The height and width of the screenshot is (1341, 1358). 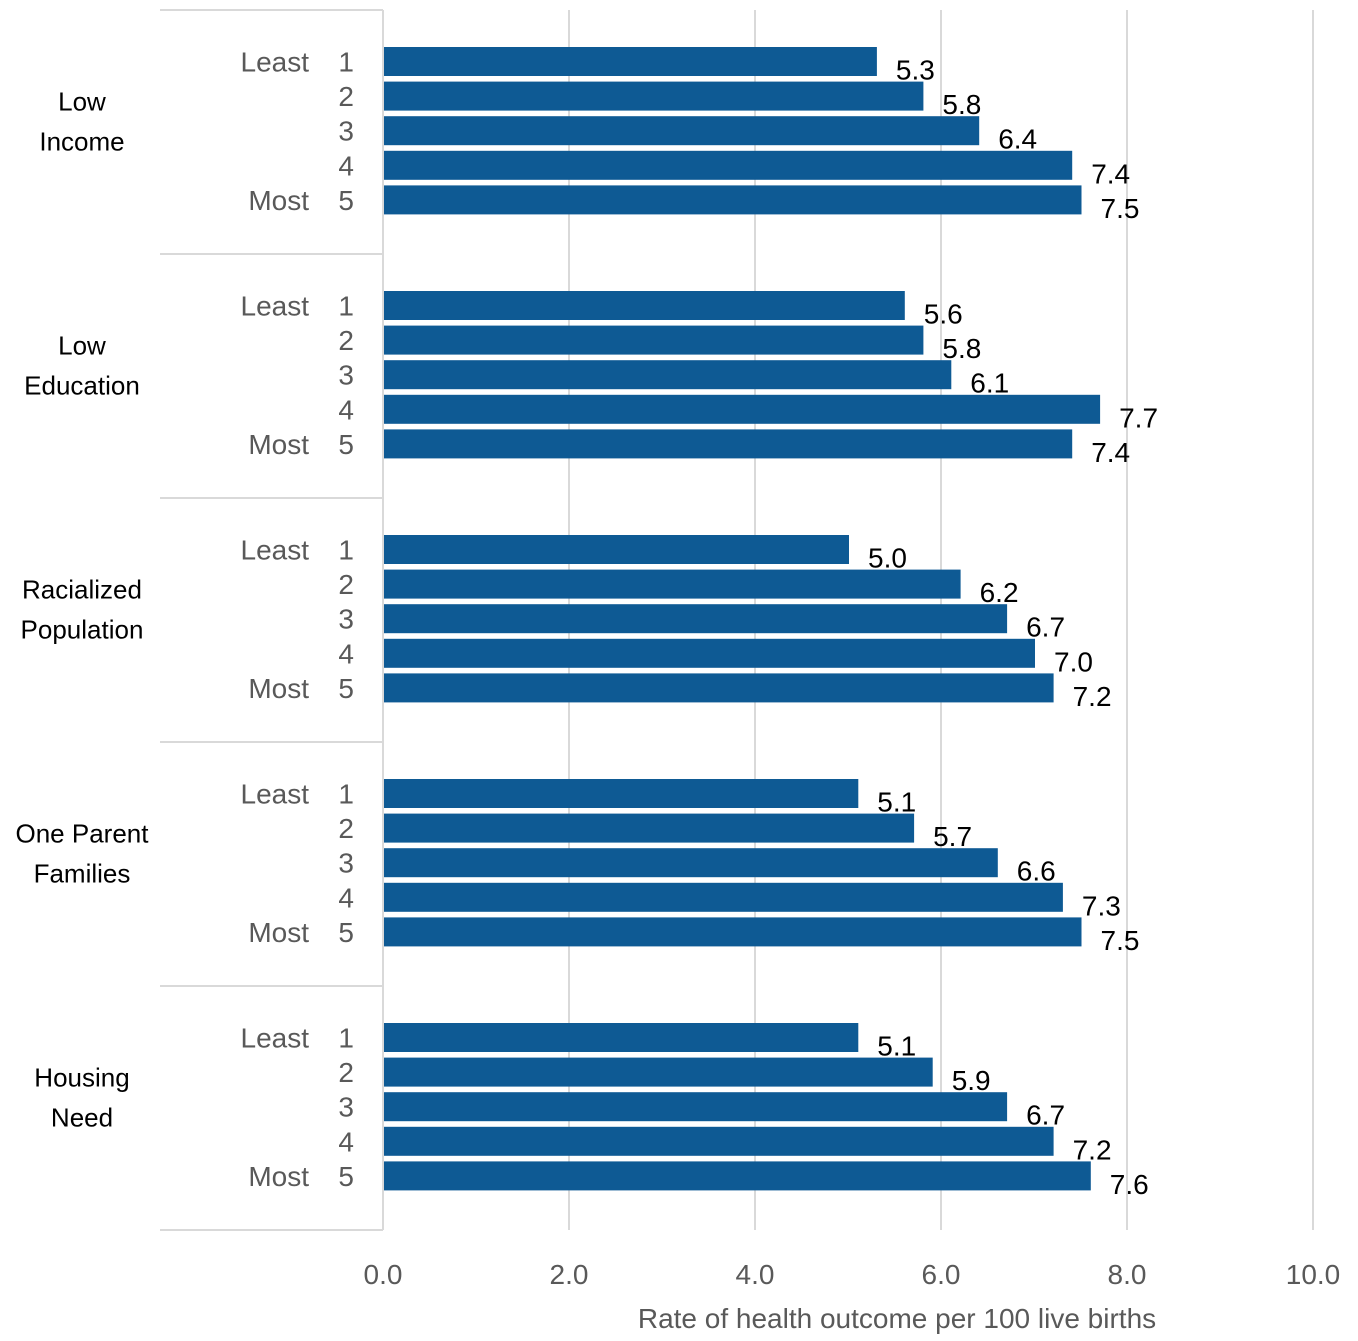 What do you see at coordinates (82, 1118) in the screenshot?
I see `group-label: Need` at bounding box center [82, 1118].